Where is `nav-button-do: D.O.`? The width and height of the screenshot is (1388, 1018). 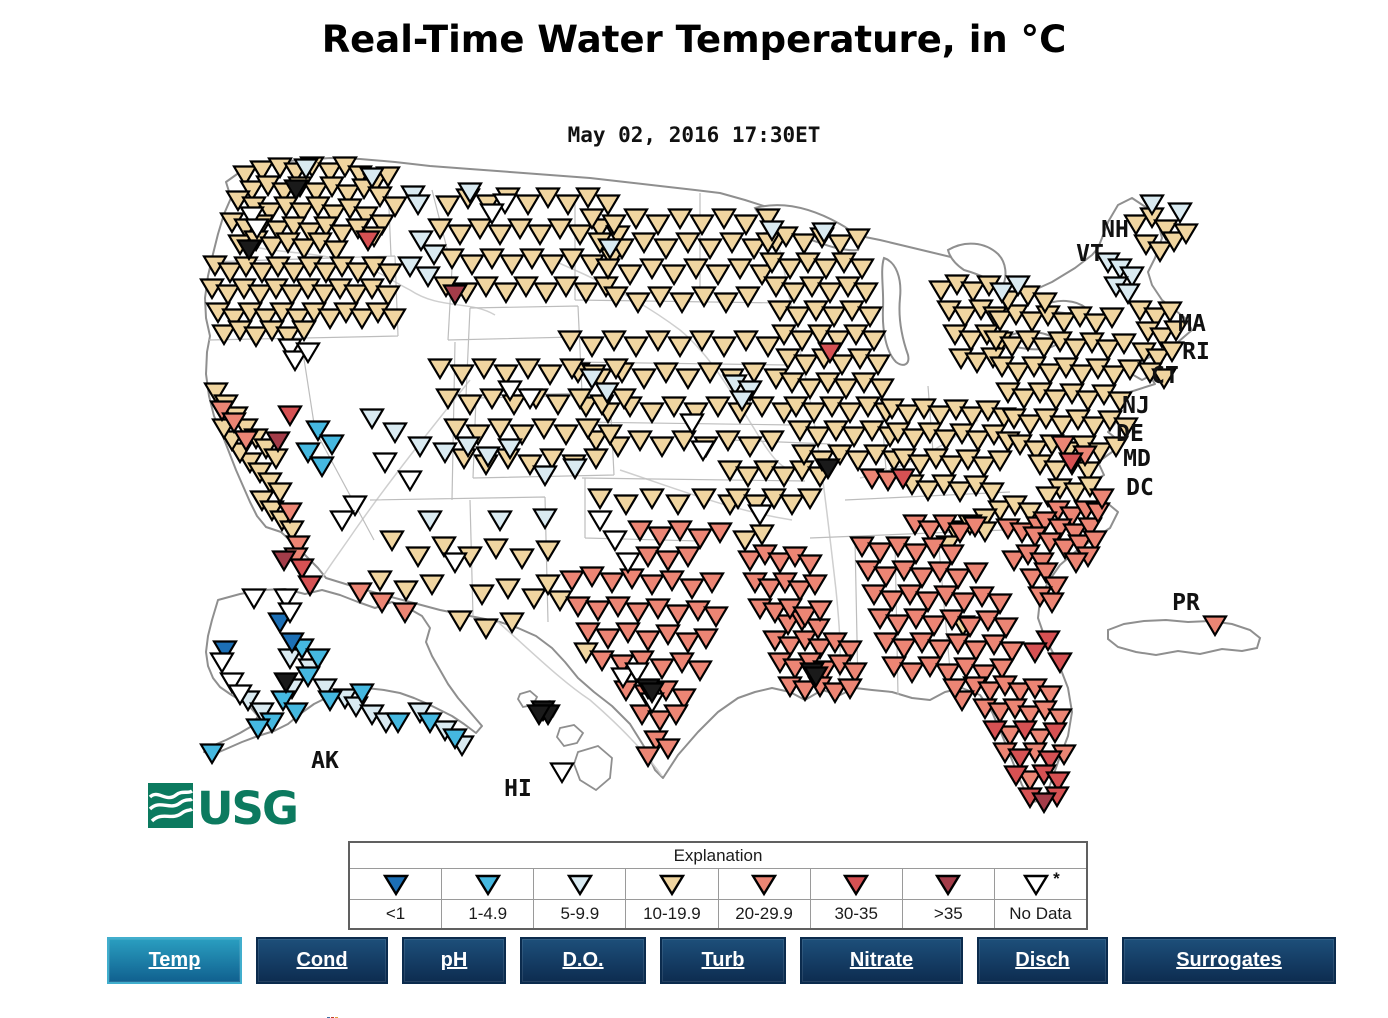 nav-button-do: D.O. is located at coordinates (583, 960).